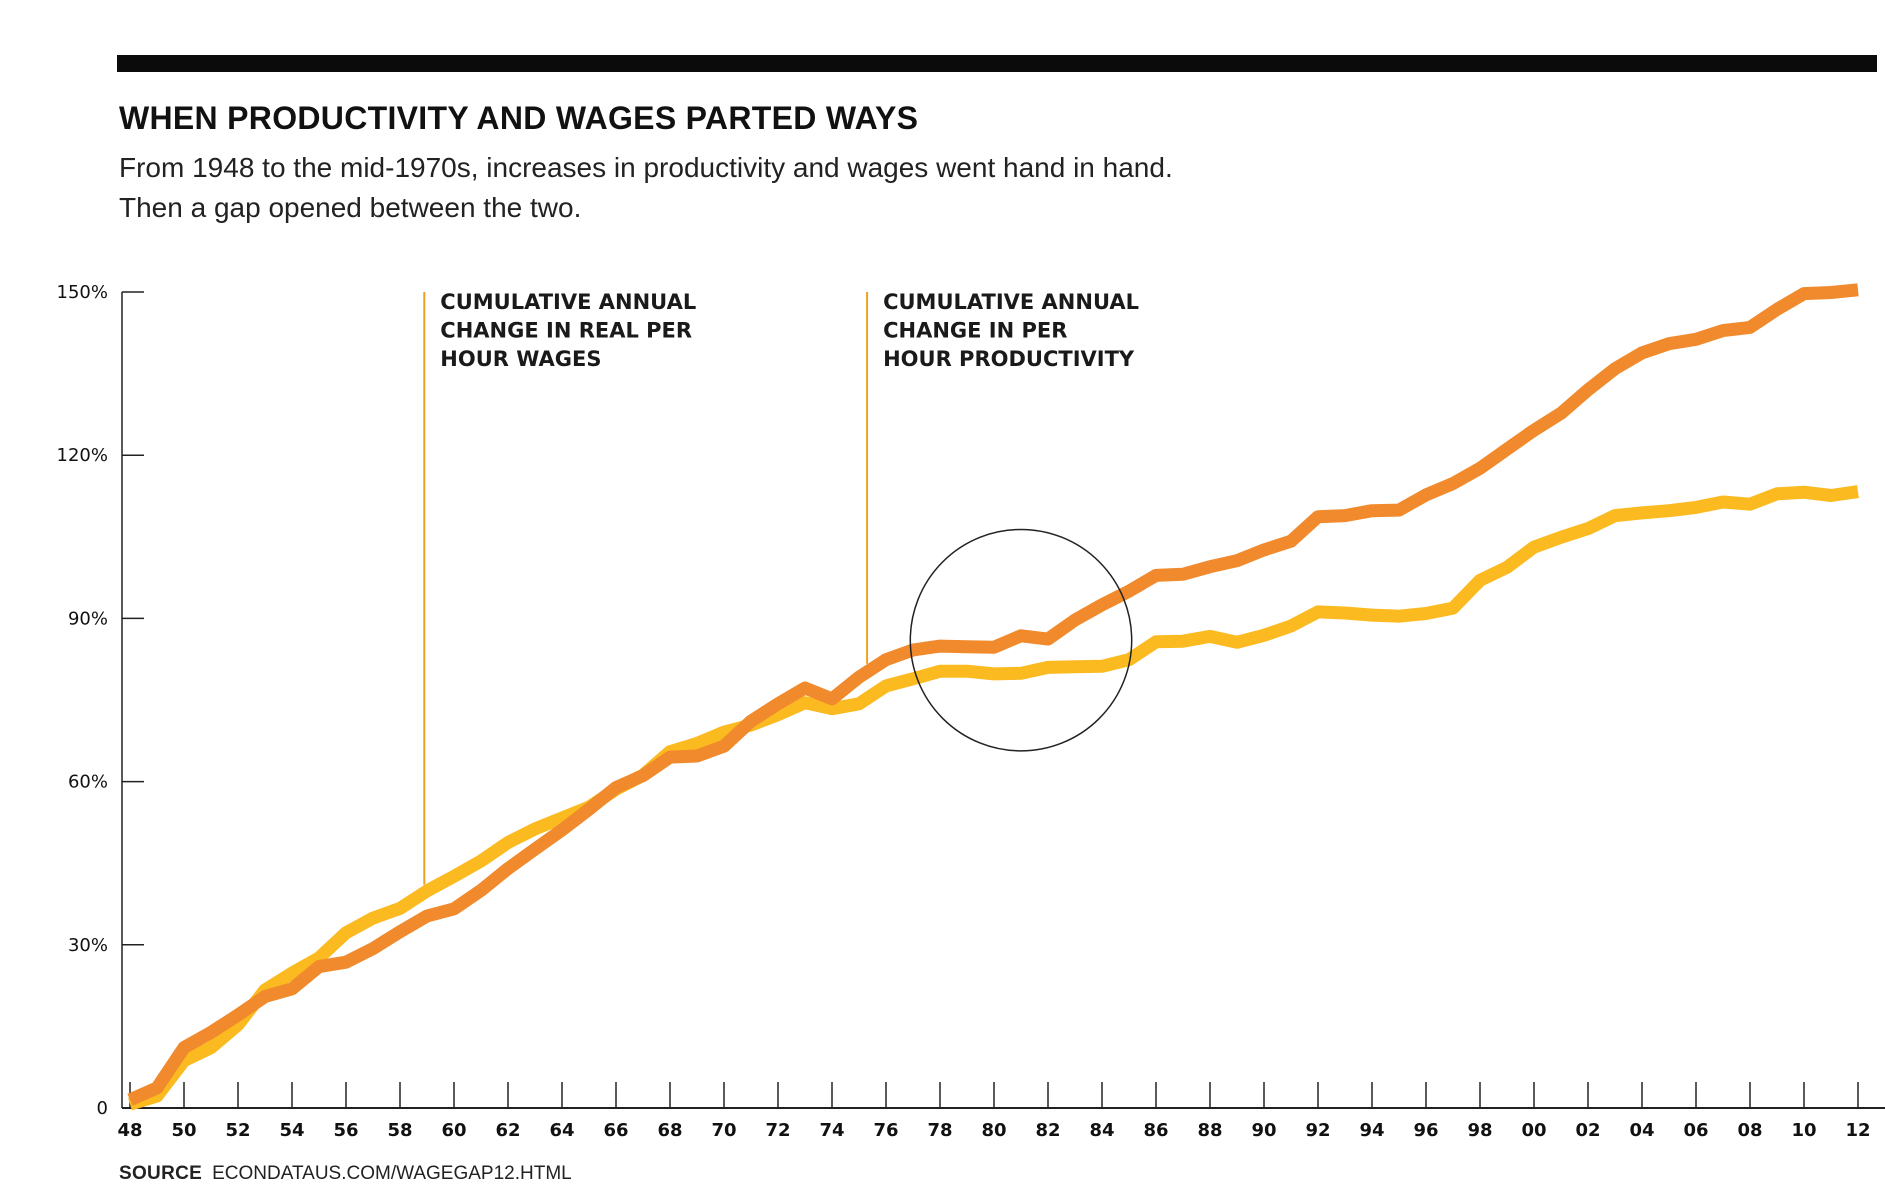  Describe the element at coordinates (345, 1130) in the screenshot. I see `x-tick-label: 56` at that location.